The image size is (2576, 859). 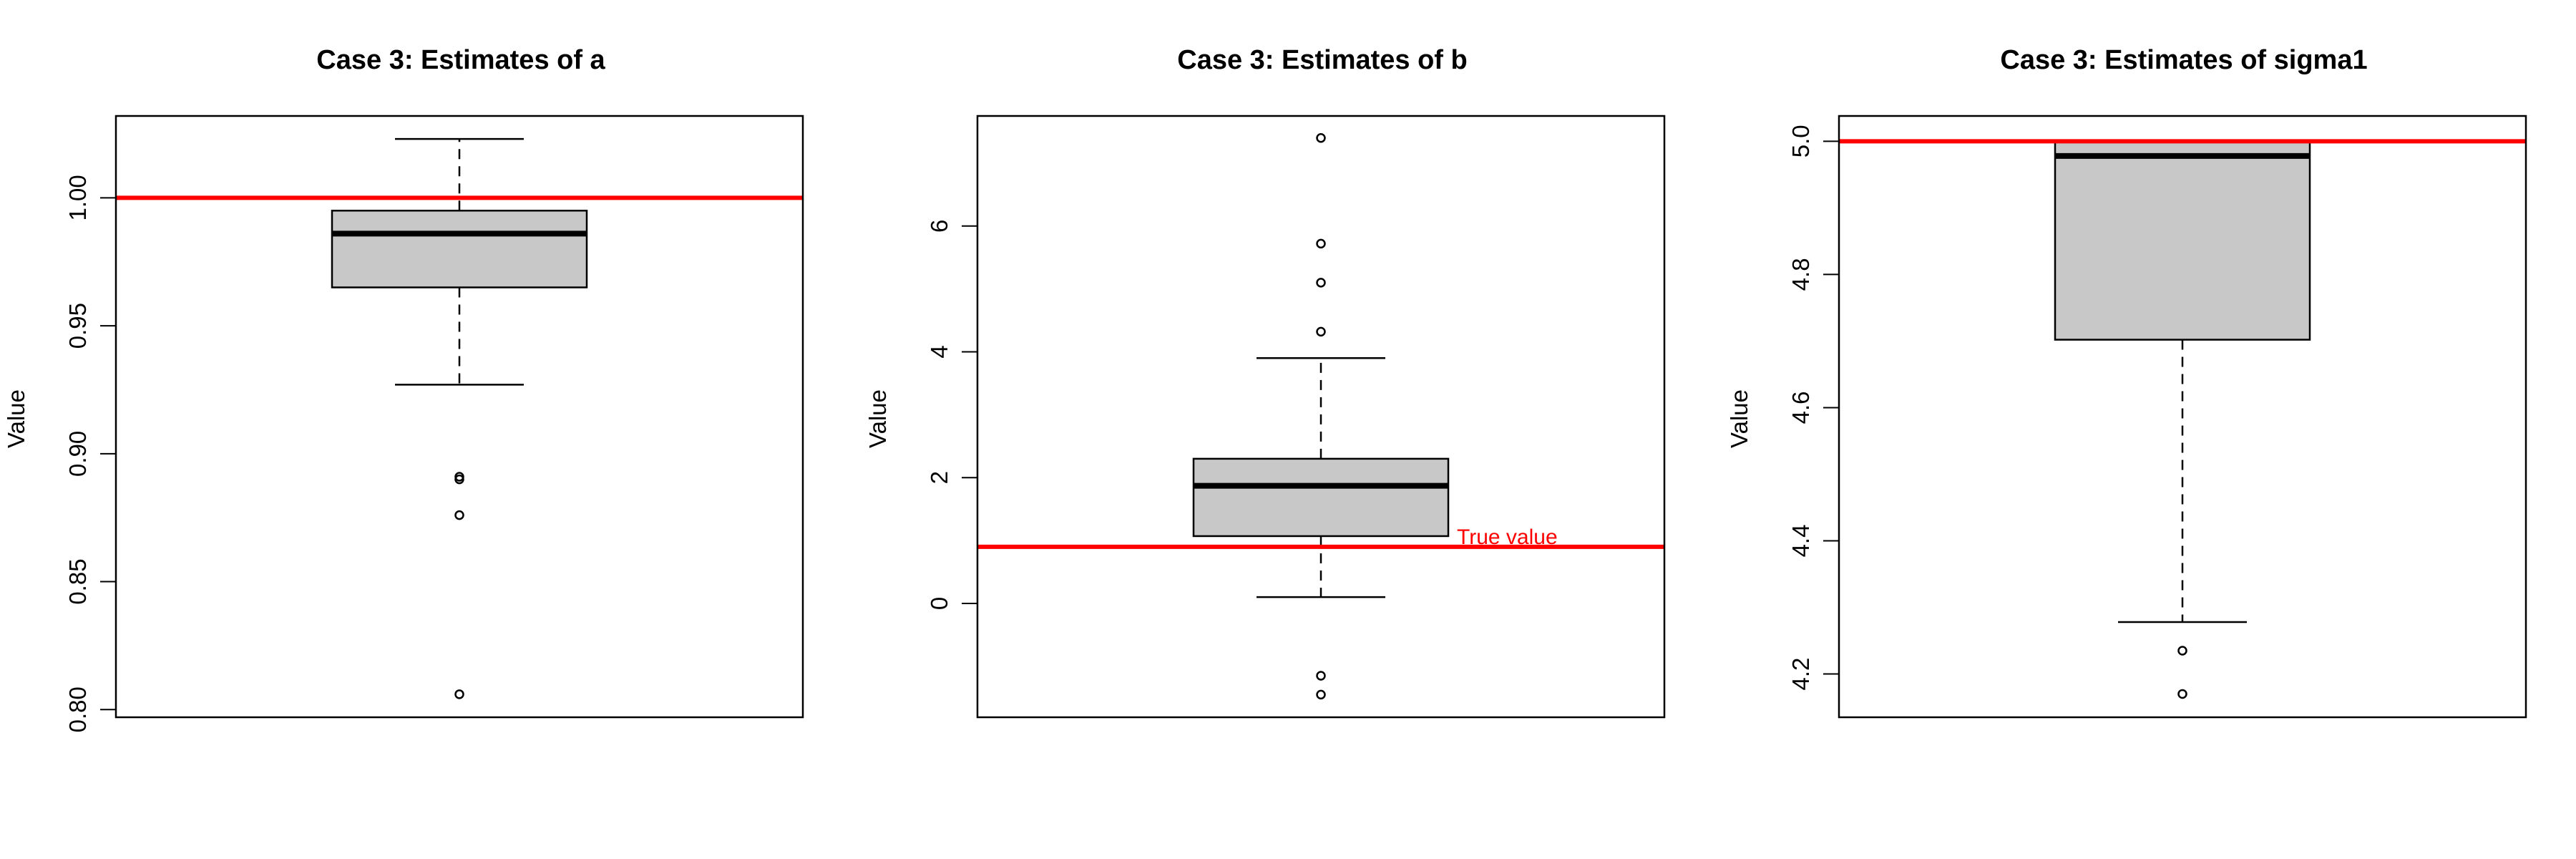 What do you see at coordinates (460, 60) in the screenshot?
I see `panel-title: Case 3: Estimates of a` at bounding box center [460, 60].